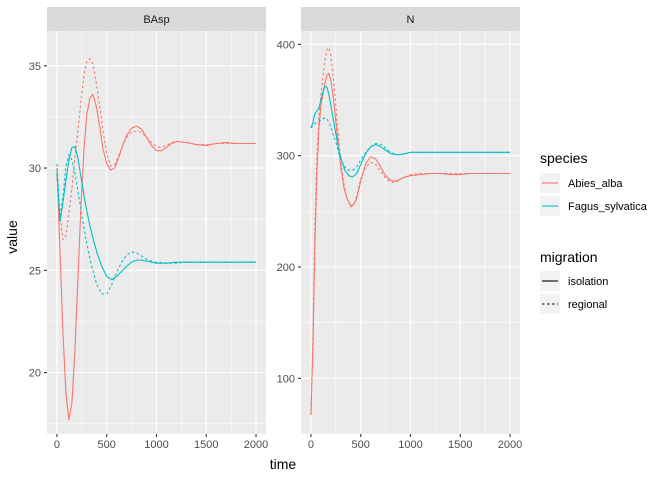 The height and width of the screenshot is (480, 672). What do you see at coordinates (286, 157) in the screenshot?
I see `y-tick-label: 300` at bounding box center [286, 157].